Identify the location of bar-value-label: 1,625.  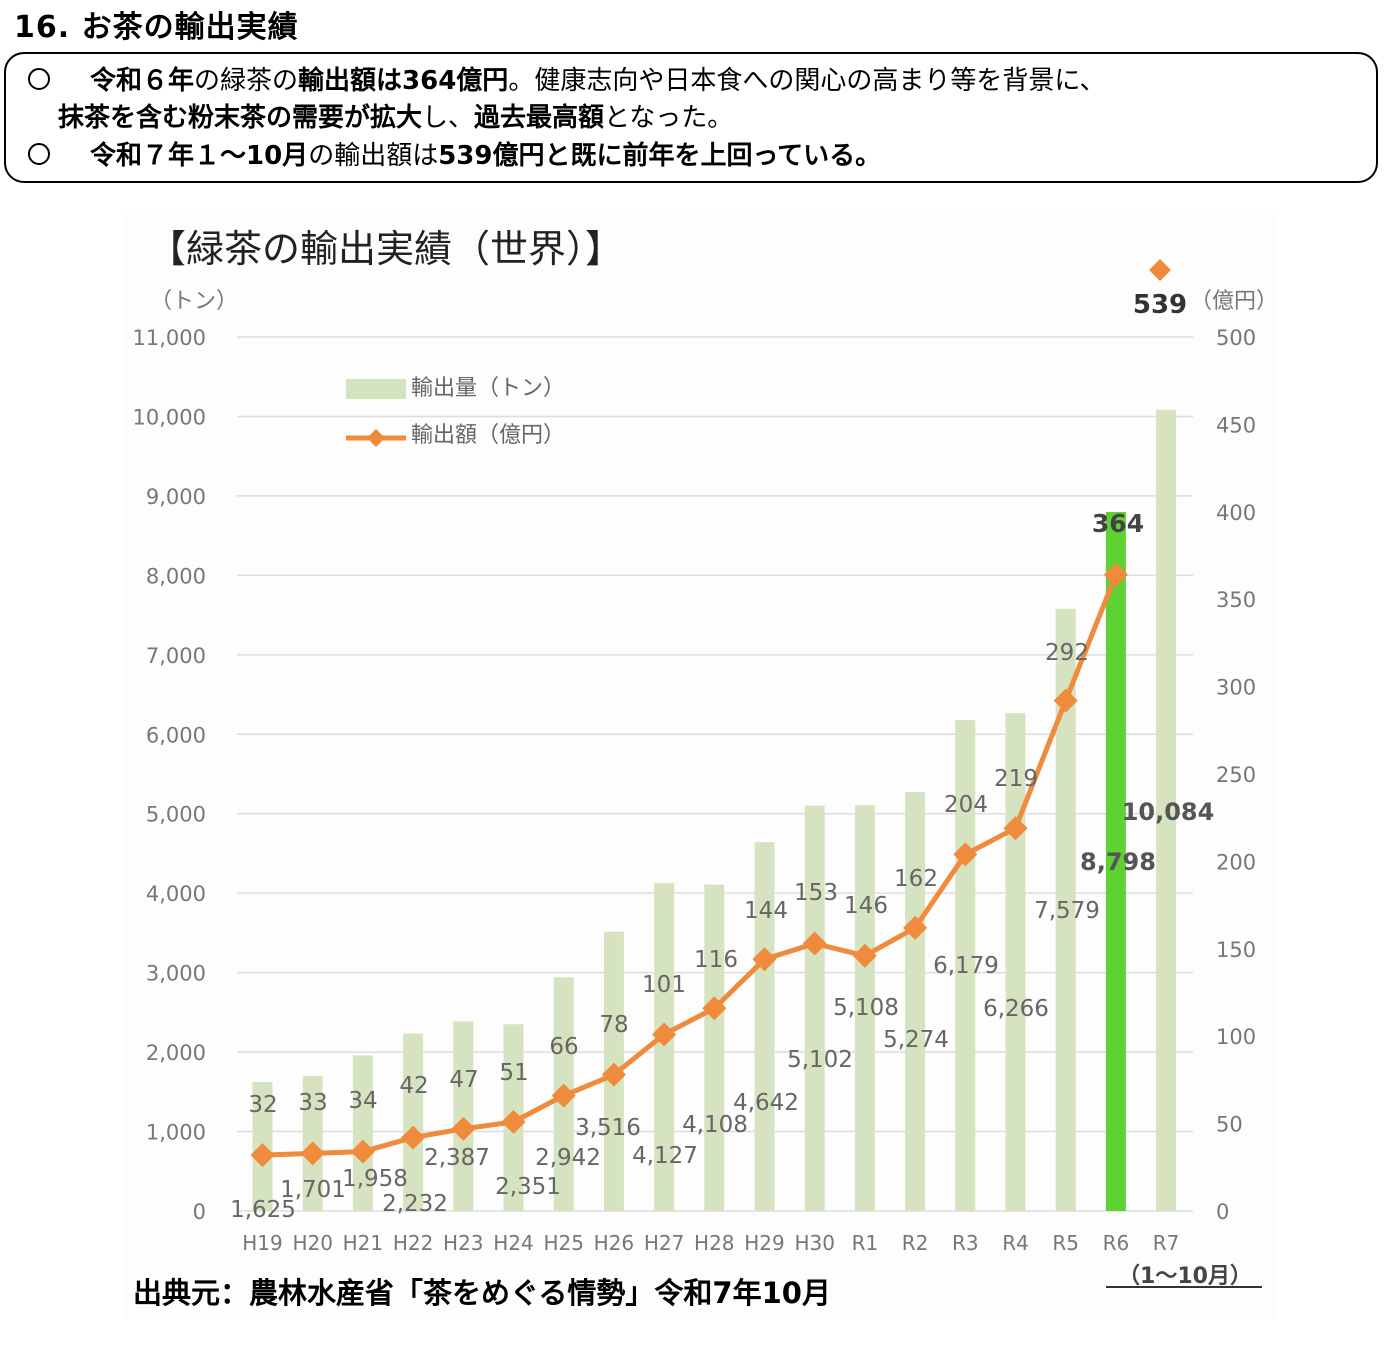
(263, 1210).